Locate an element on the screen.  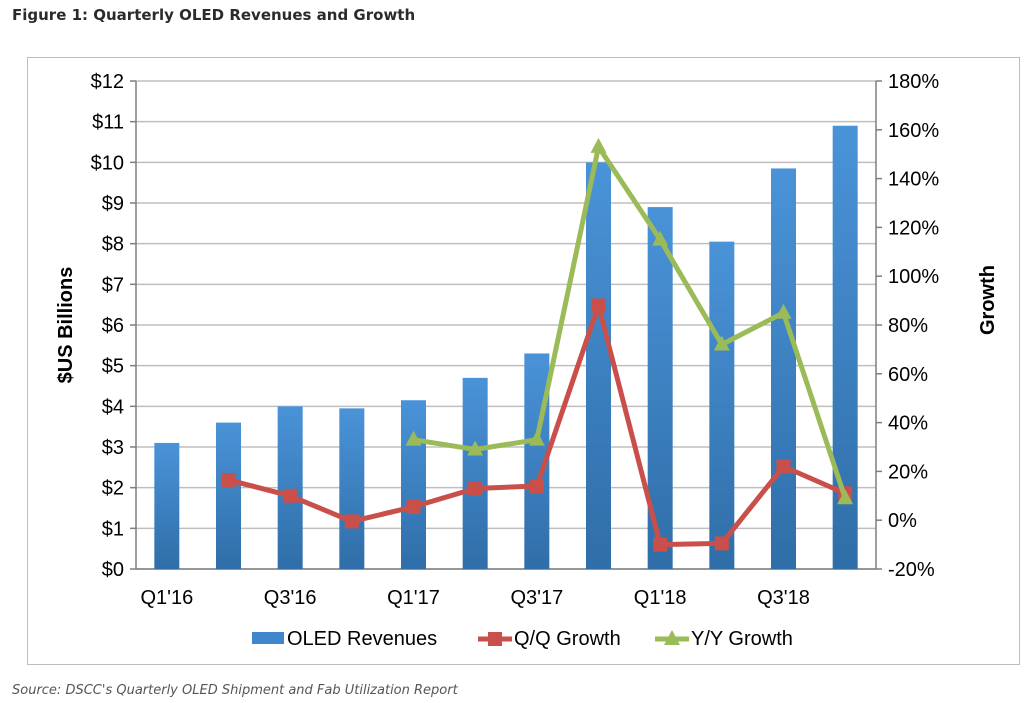
y-left-tick-label: $2 is located at coordinates (113, 489).